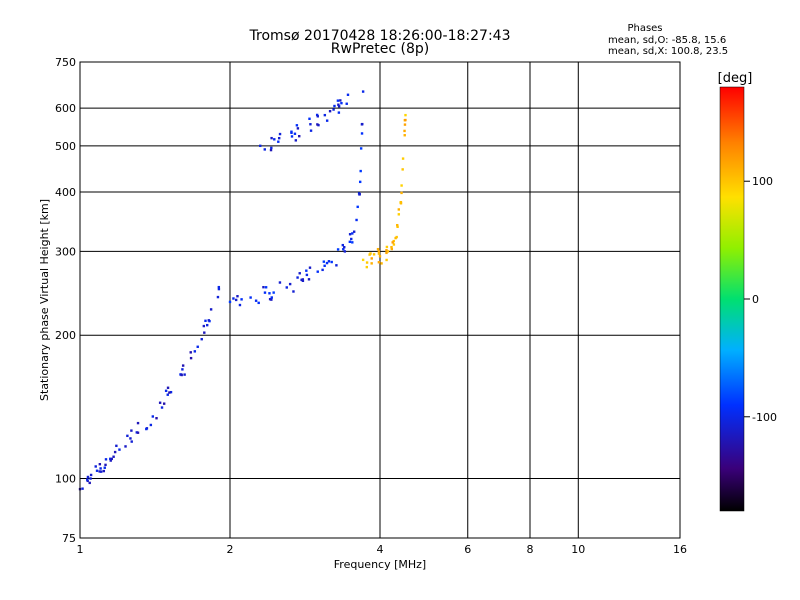 This screenshot has width=800, height=600. Describe the element at coordinates (680, 549) in the screenshot. I see `x-tick-label: 16` at that location.